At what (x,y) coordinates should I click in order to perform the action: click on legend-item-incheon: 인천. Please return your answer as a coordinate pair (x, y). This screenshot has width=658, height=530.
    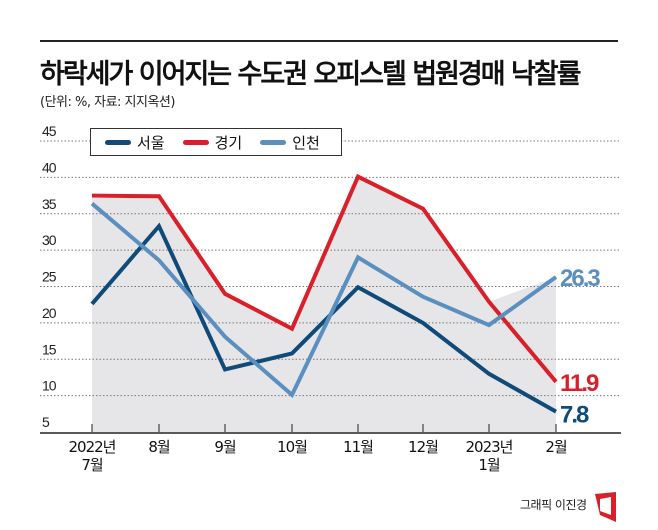
    Looking at the image, I should click on (290, 142).